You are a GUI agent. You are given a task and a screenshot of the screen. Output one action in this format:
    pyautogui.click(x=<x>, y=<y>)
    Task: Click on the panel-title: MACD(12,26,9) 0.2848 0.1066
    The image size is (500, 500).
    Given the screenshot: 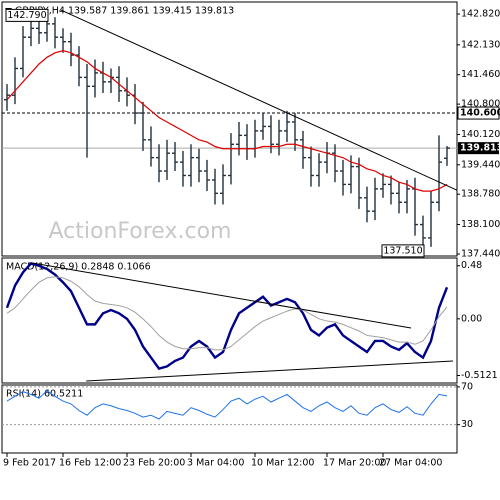 What is the action you would take?
    pyautogui.click(x=78, y=267)
    